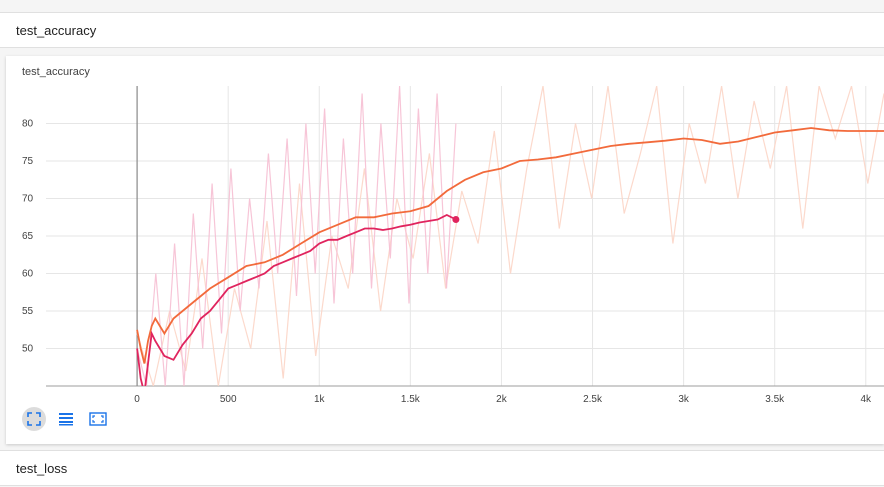 The width and height of the screenshot is (884, 487). I want to click on y-tick-label: 75, so click(28, 161).